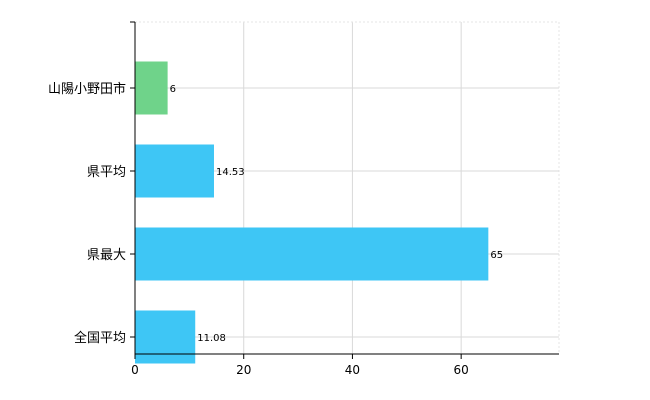  What do you see at coordinates (100, 338) in the screenshot?
I see `category-label: 全国平均` at bounding box center [100, 338].